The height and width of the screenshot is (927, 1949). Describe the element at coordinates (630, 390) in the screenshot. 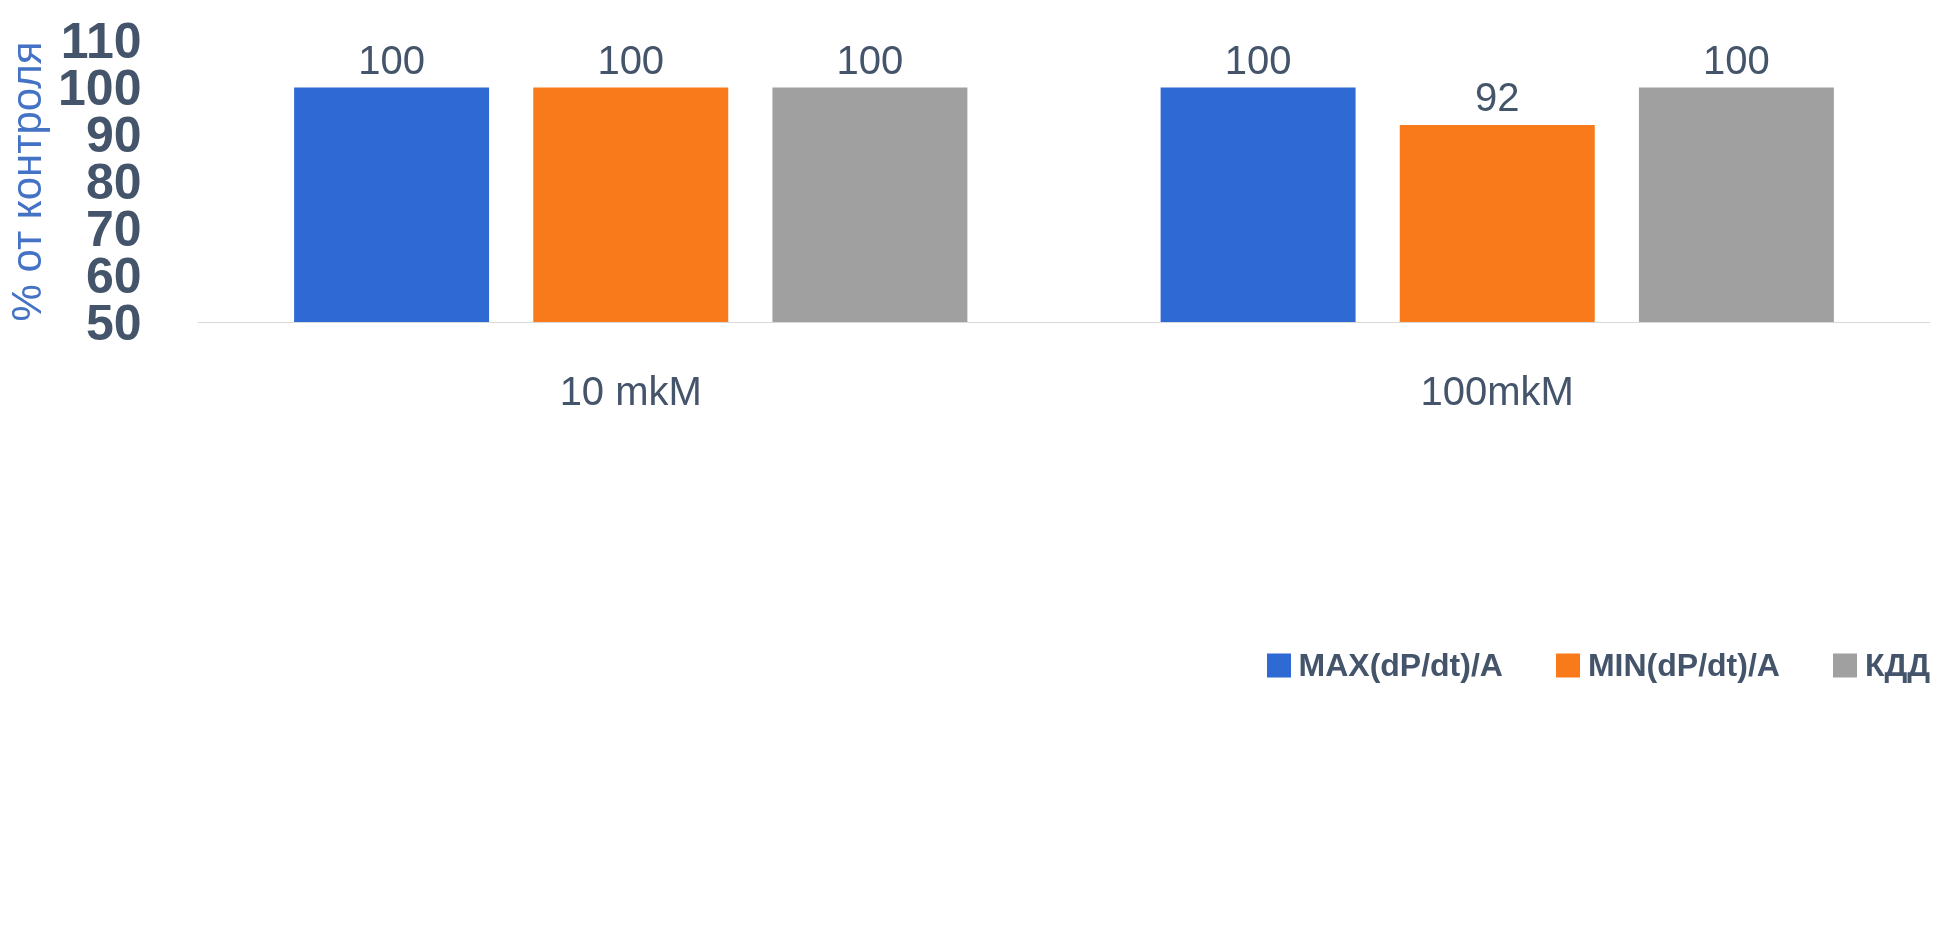

I see `x-tick-label: 10 mkM` at that location.